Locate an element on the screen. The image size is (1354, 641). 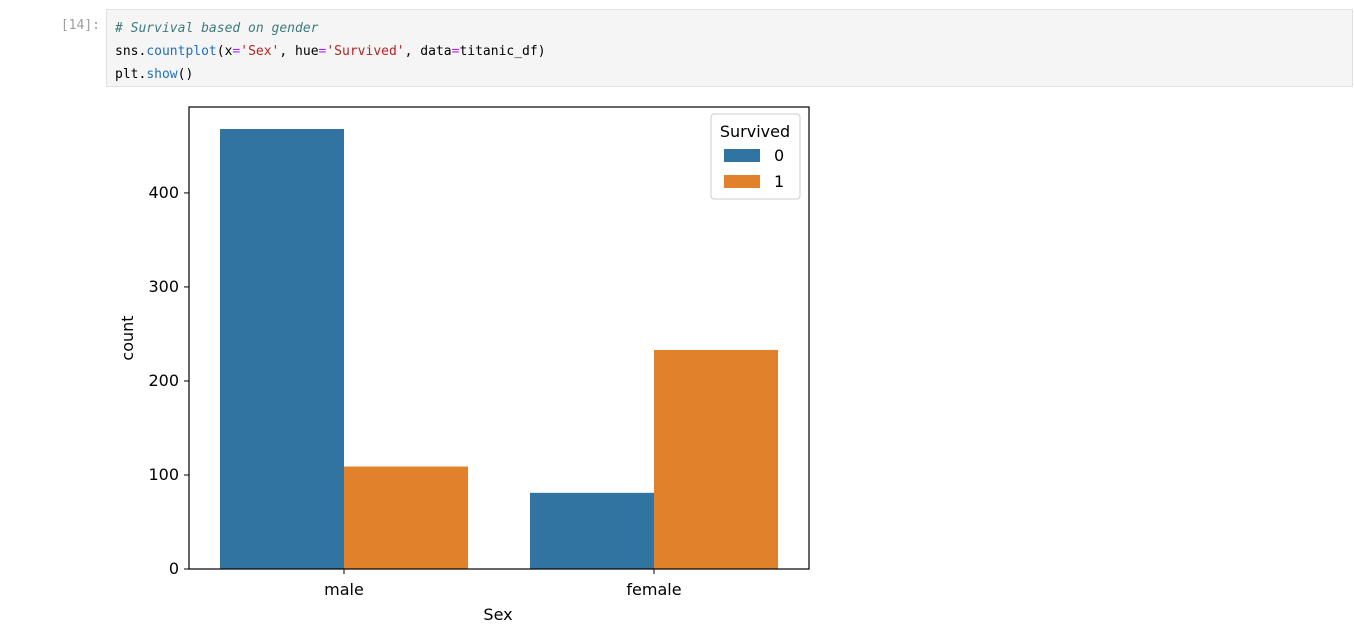
x-tick-label: female is located at coordinates (653, 589).